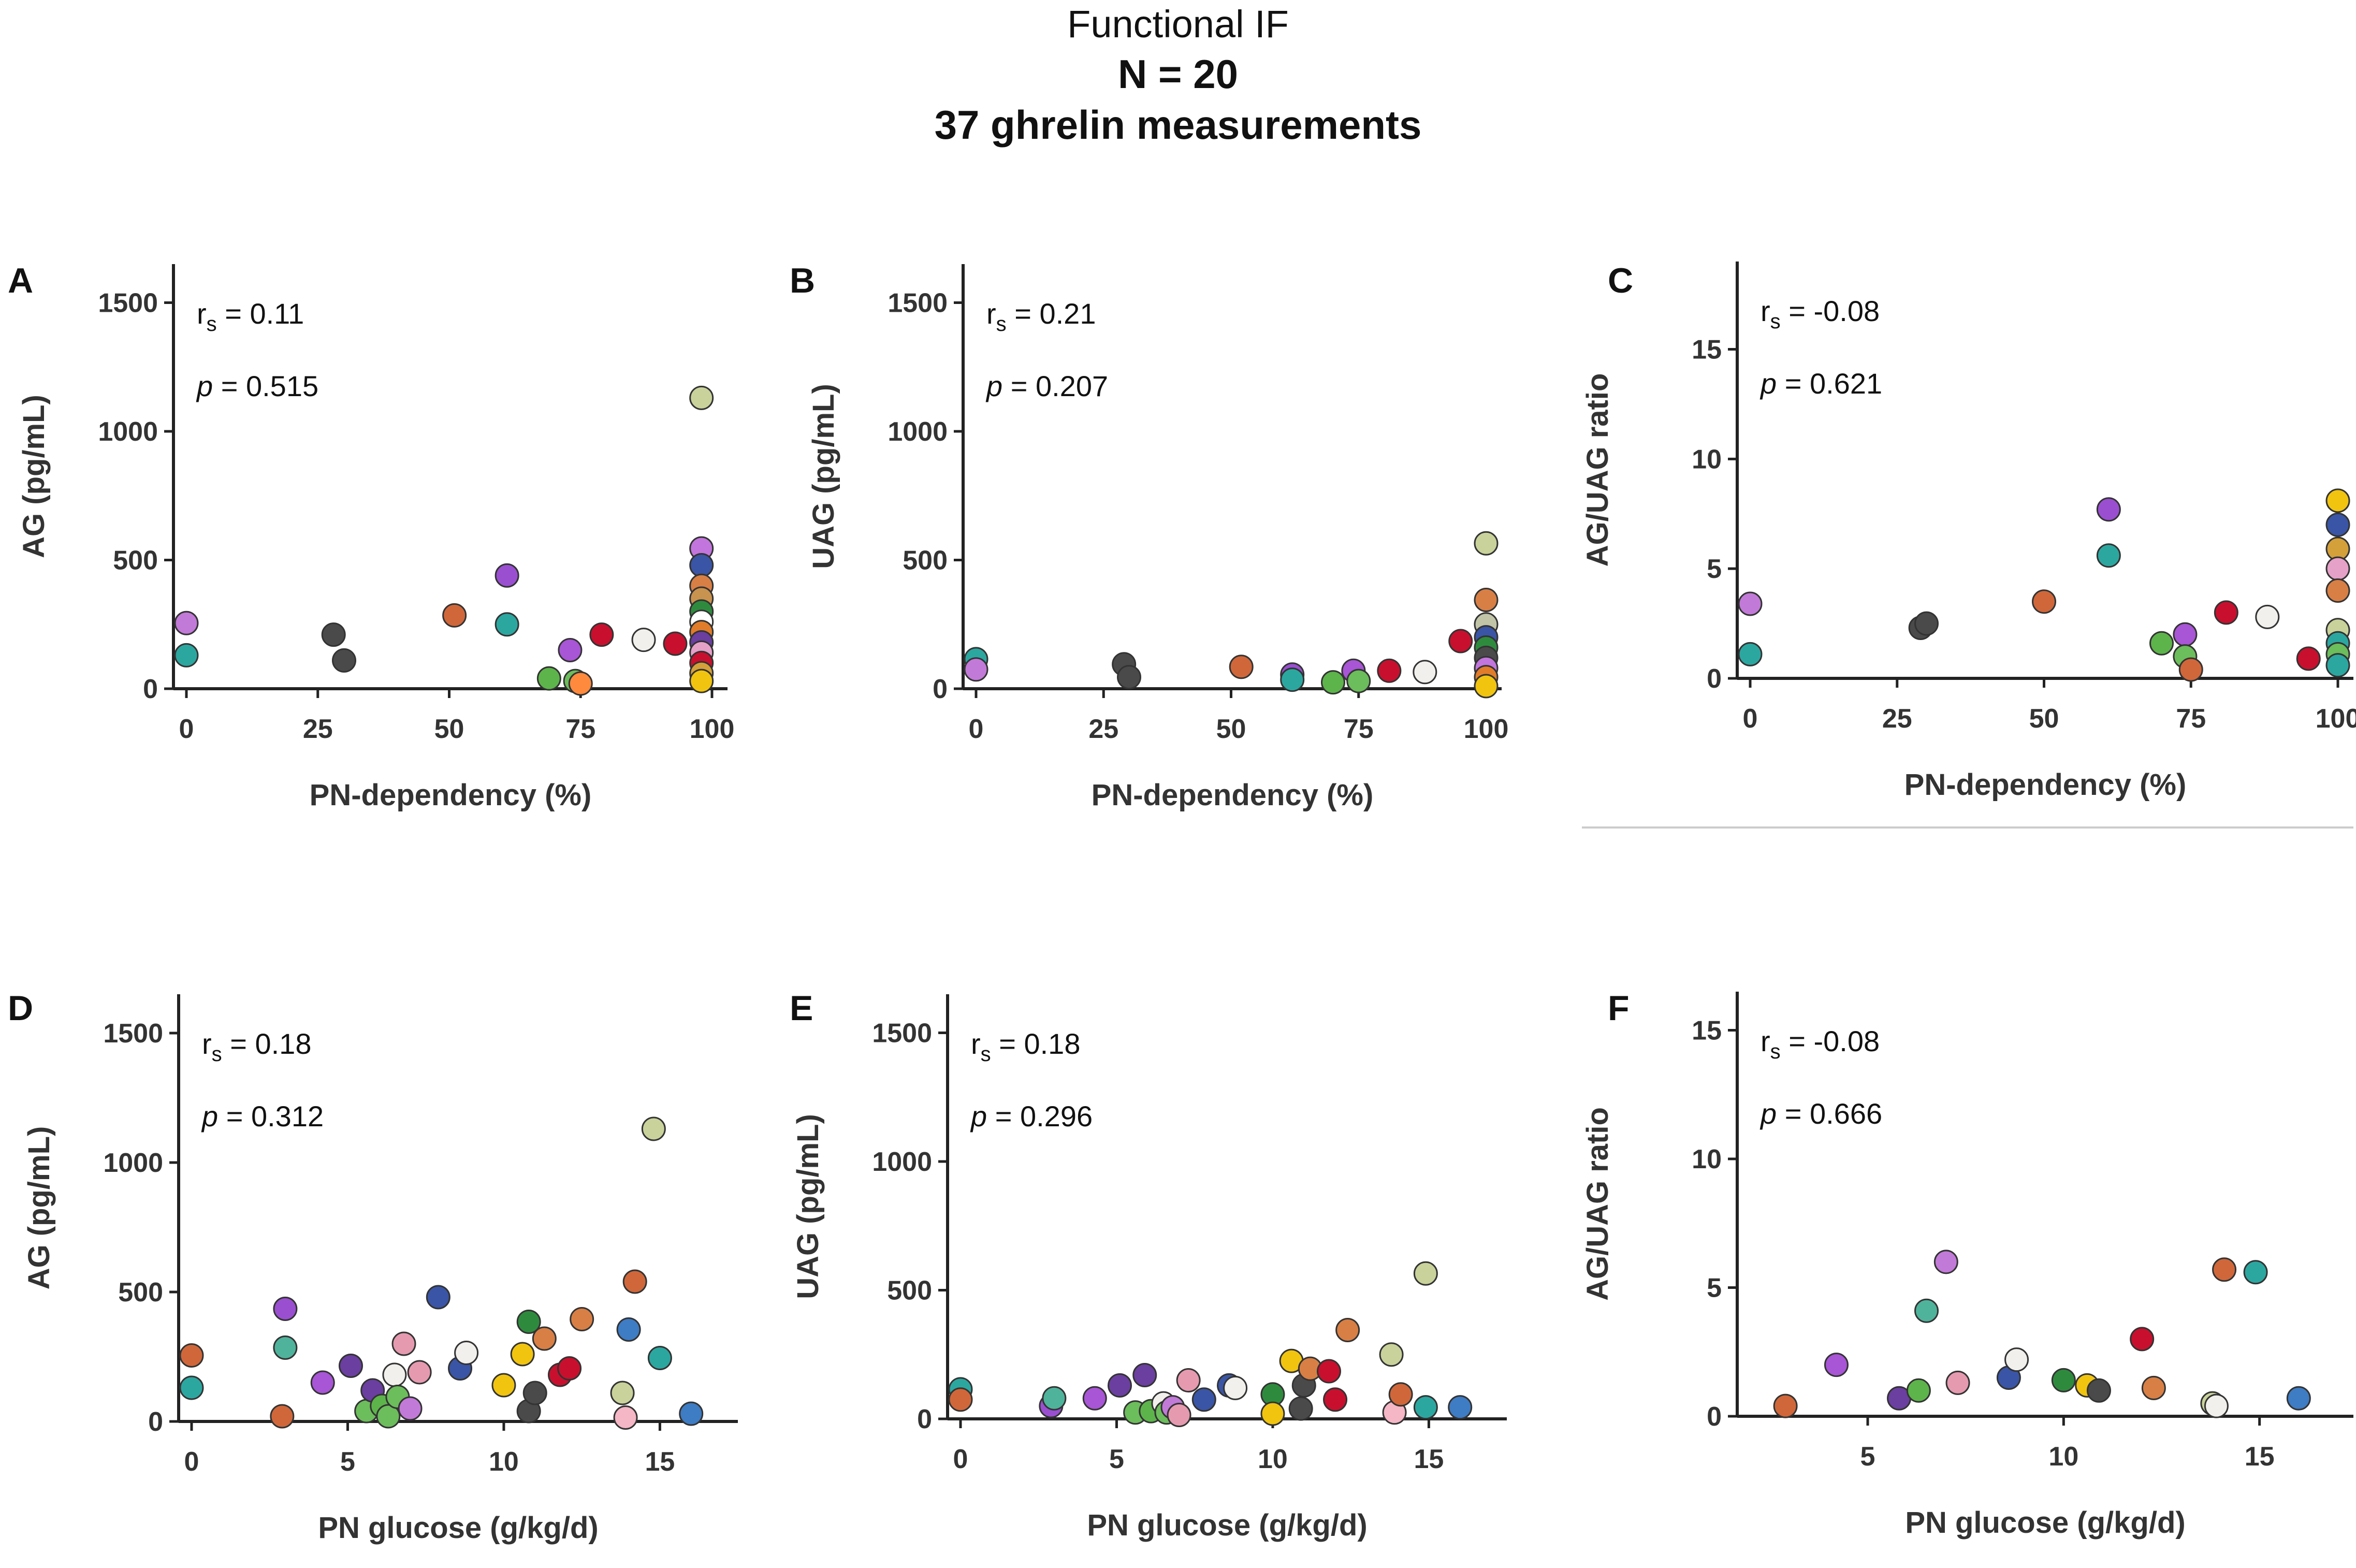 Image resolution: width=2356 pixels, height=1568 pixels. Describe the element at coordinates (1116, 1459) in the screenshot. I see `x-tick-label: 5` at that location.